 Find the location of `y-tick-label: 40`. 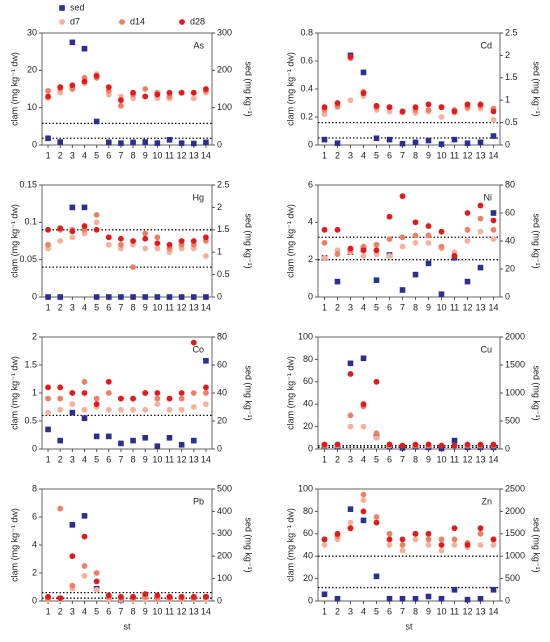

y-tick-label: 40 is located at coordinates (308, 556).